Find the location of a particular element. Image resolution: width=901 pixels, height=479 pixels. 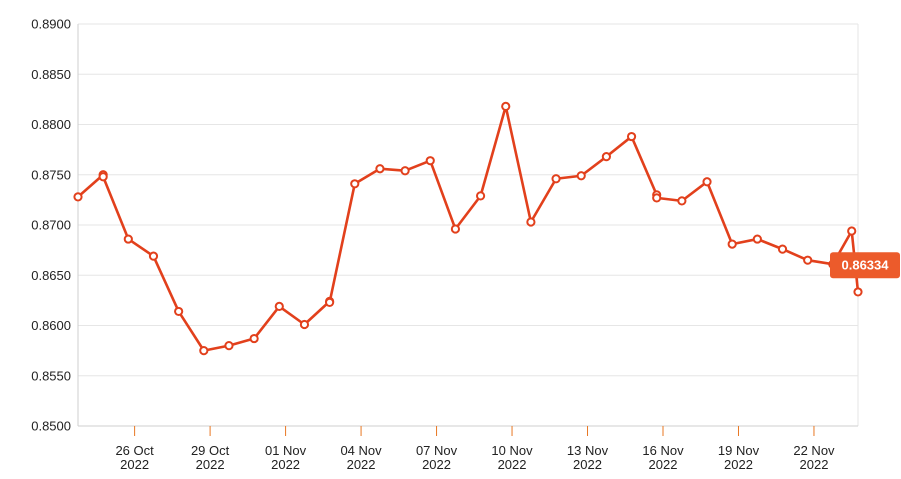

x-tick-label-date: 04 Nov is located at coordinates (361, 450).